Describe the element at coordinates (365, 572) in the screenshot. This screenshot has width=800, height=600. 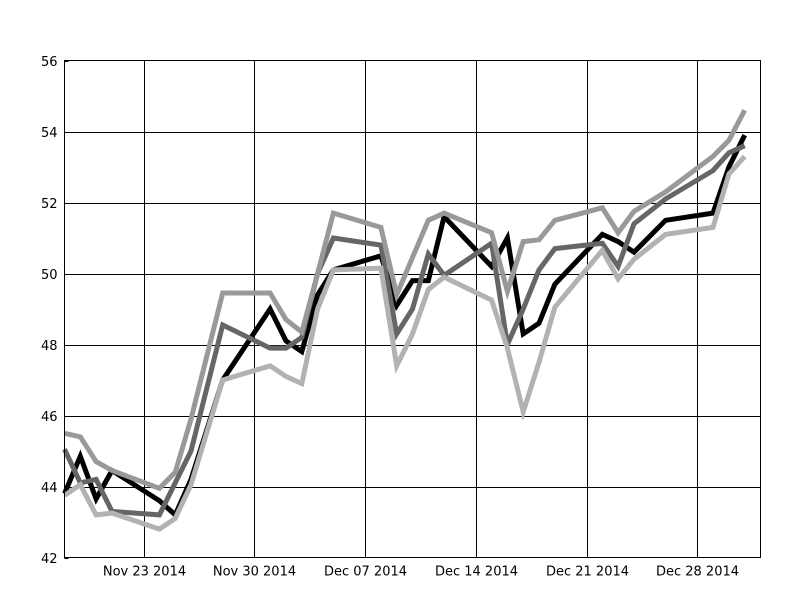
I see `x-tick-label: Dec 07 2014` at that location.